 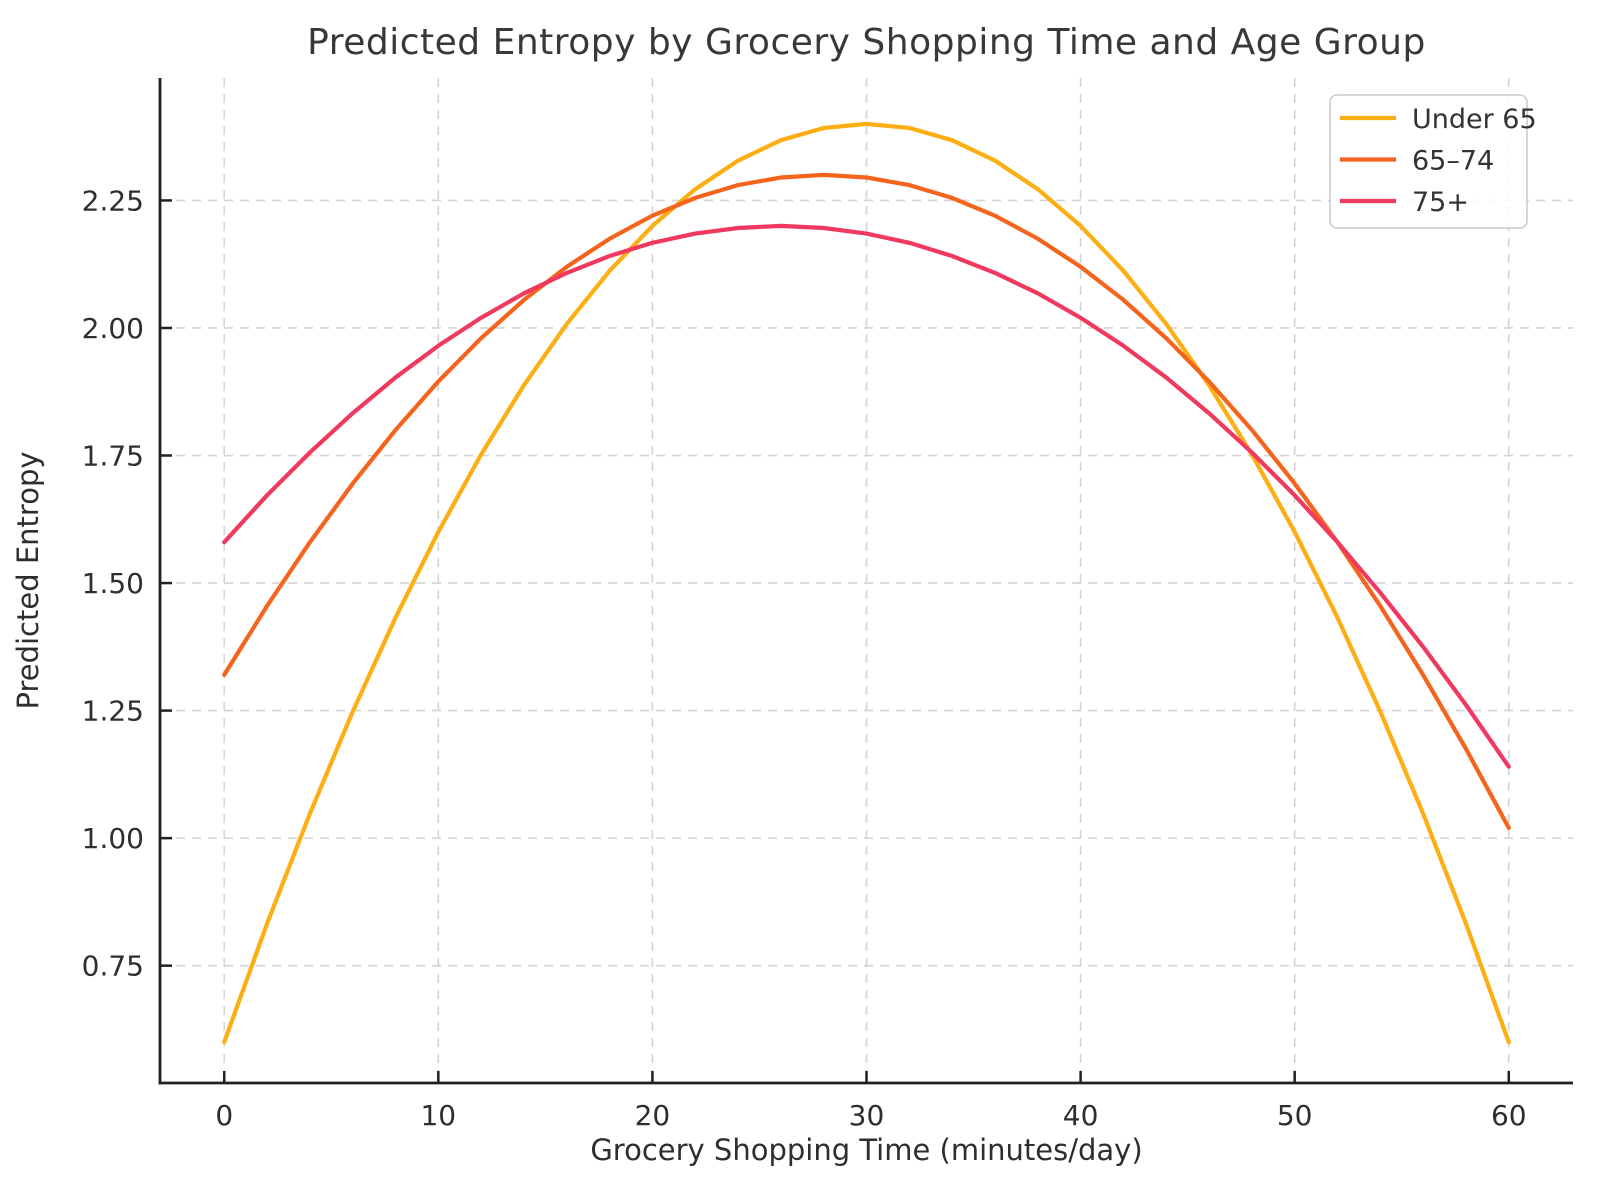 What do you see at coordinates (1295, 1115) in the screenshot?
I see `x-tick-label: 50` at bounding box center [1295, 1115].